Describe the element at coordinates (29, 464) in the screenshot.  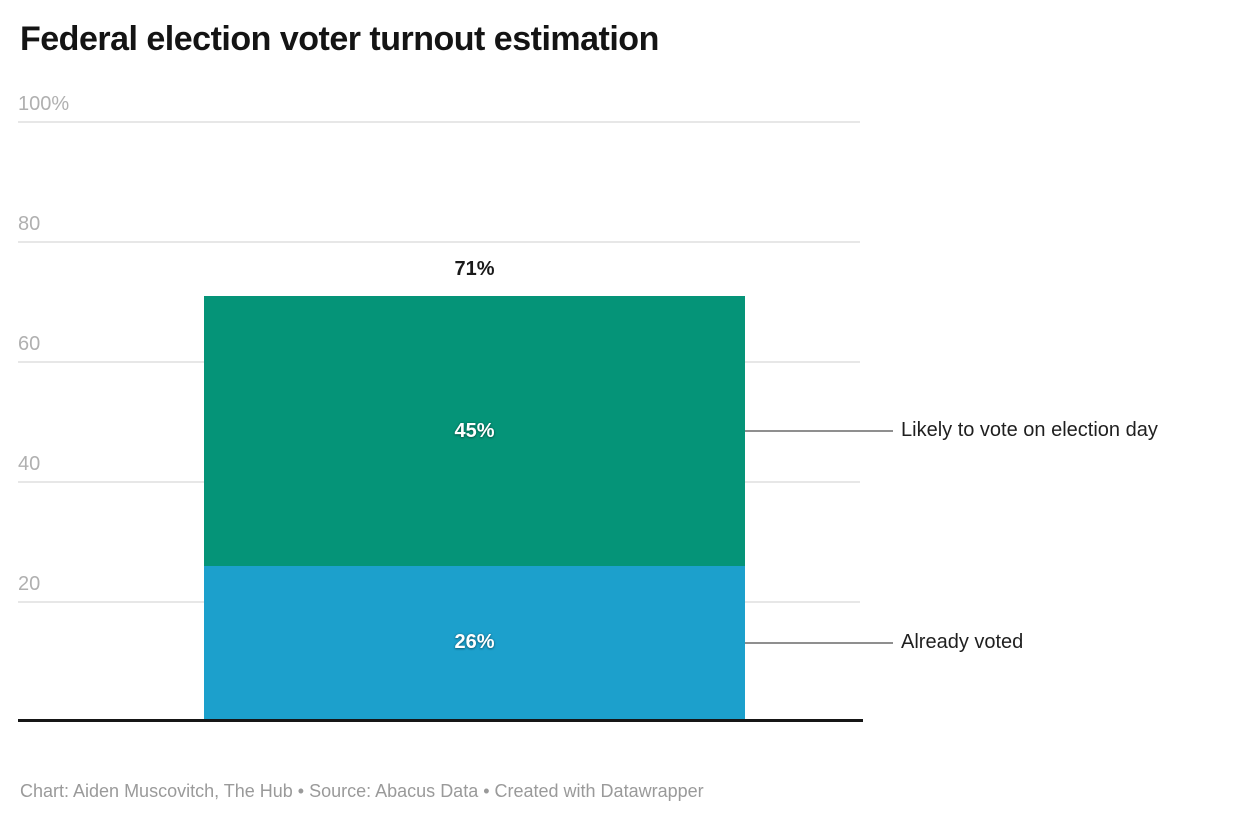
I see `y-axis-tick-40: 40` at that location.